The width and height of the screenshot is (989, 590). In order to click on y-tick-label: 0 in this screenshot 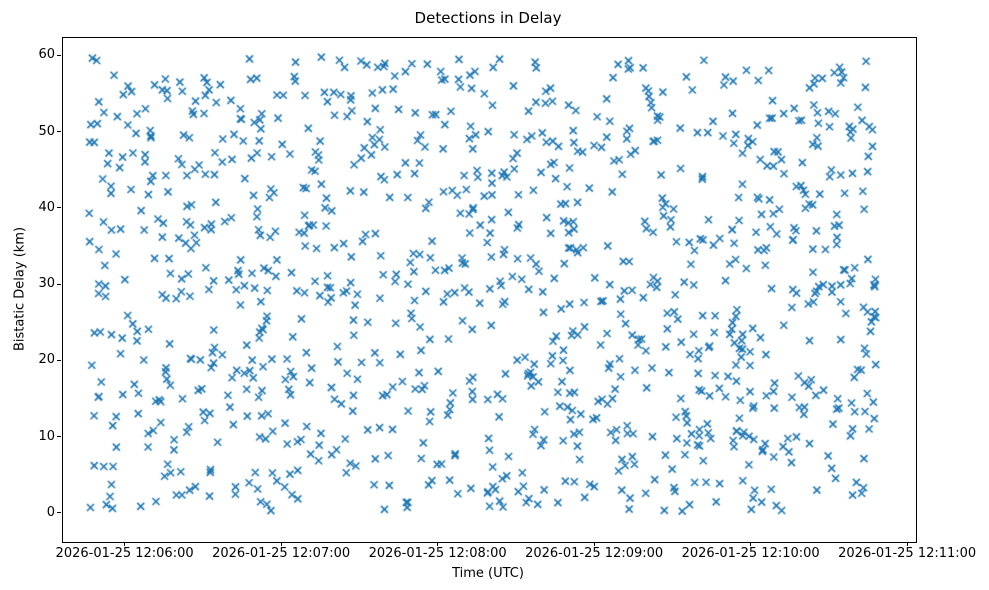, I will do `click(50, 512)`.